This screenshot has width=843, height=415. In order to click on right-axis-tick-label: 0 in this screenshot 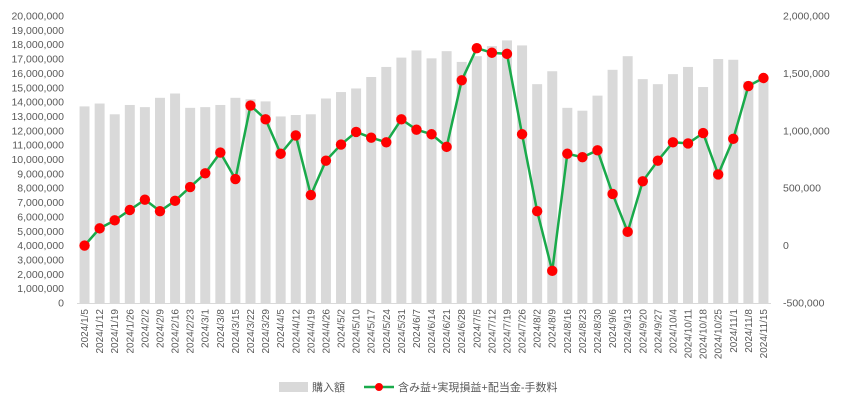, I will do `click(786, 246)`.